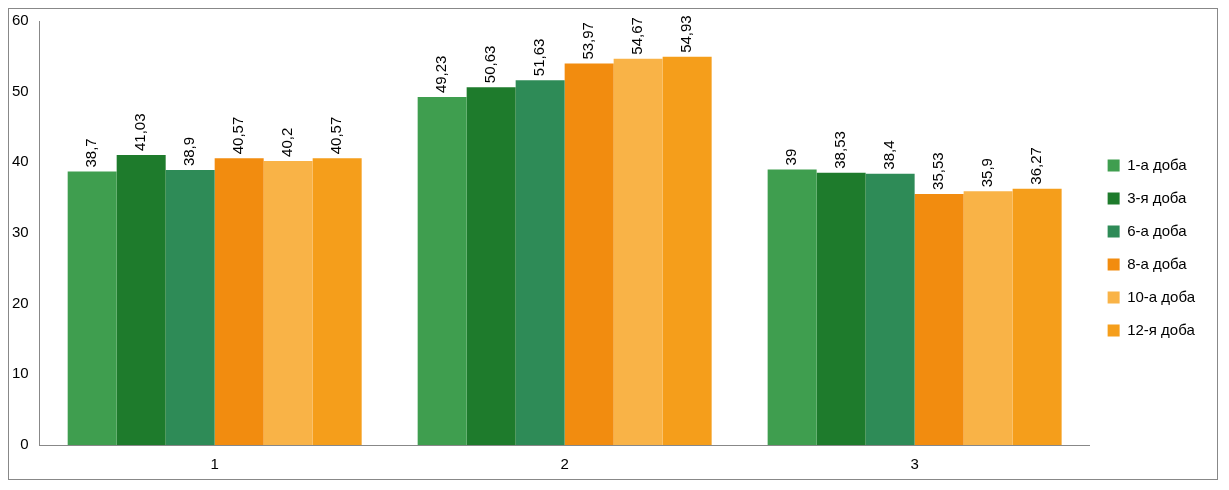 The height and width of the screenshot is (490, 1229). I want to click on y-tick-label: 40, so click(20, 161).